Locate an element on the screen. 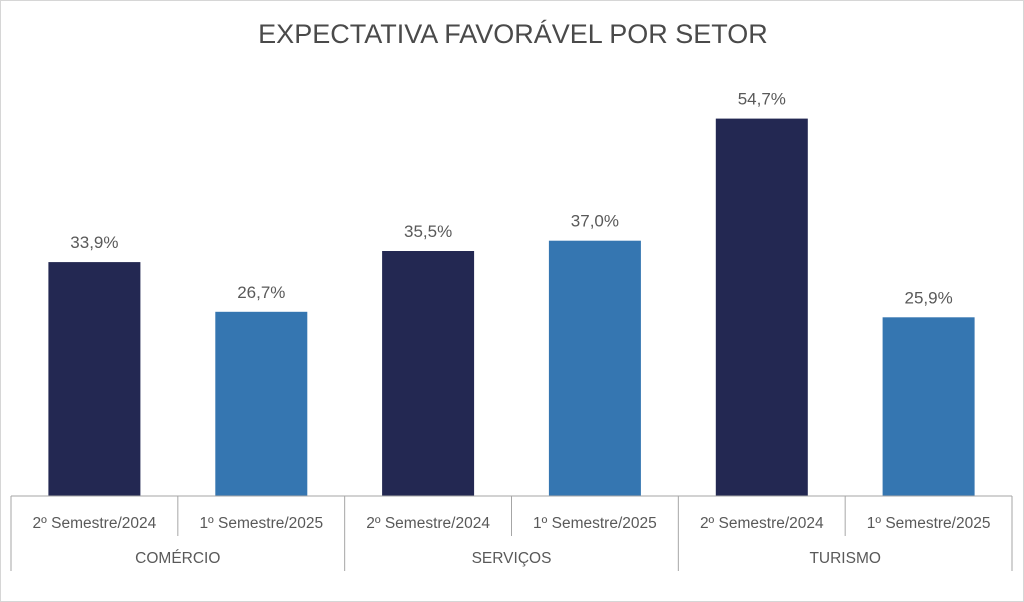 The height and width of the screenshot is (602, 1024). data-label: 25,9% is located at coordinates (928, 297).